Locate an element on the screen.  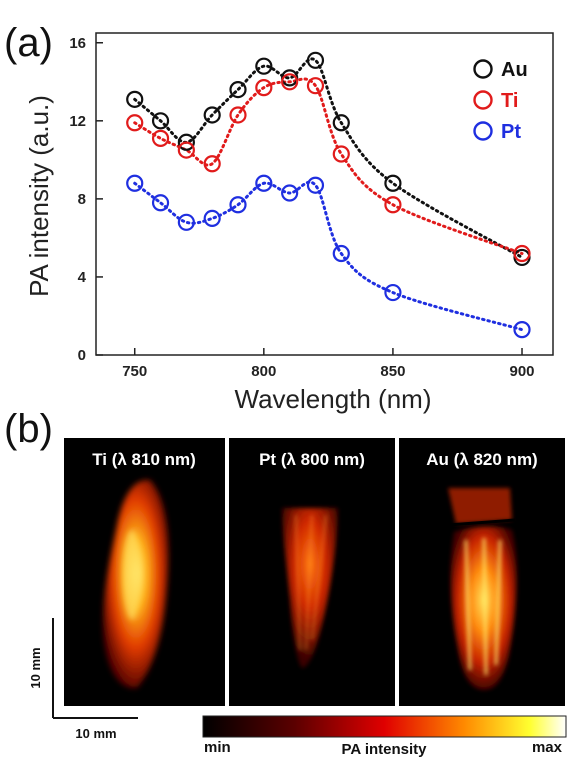
series-line-pt is located at coordinates (328, 256).